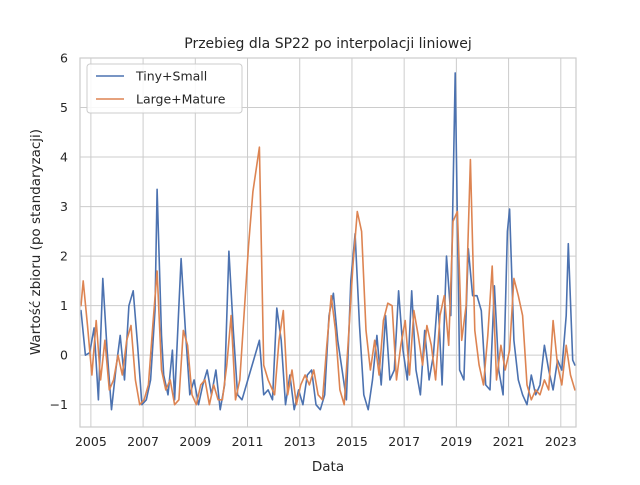 The height and width of the screenshot is (485, 640). Describe the element at coordinates (64, 305) in the screenshot. I see `y-tick-label: 1` at that location.